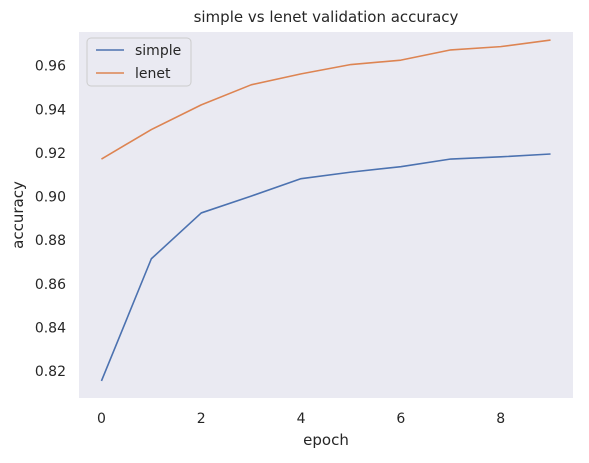 This screenshot has height=463, width=589. Describe the element at coordinates (158, 51) in the screenshot. I see `legend-label-simple: simple` at that location.